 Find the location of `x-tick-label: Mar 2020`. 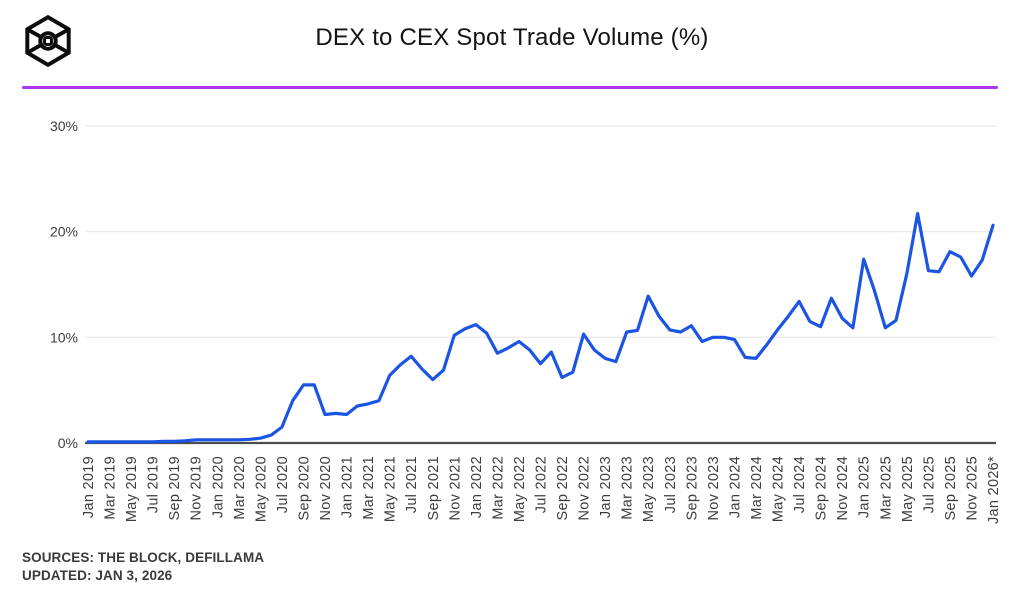

x-tick-label: Mar 2020 is located at coordinates (240, 488).